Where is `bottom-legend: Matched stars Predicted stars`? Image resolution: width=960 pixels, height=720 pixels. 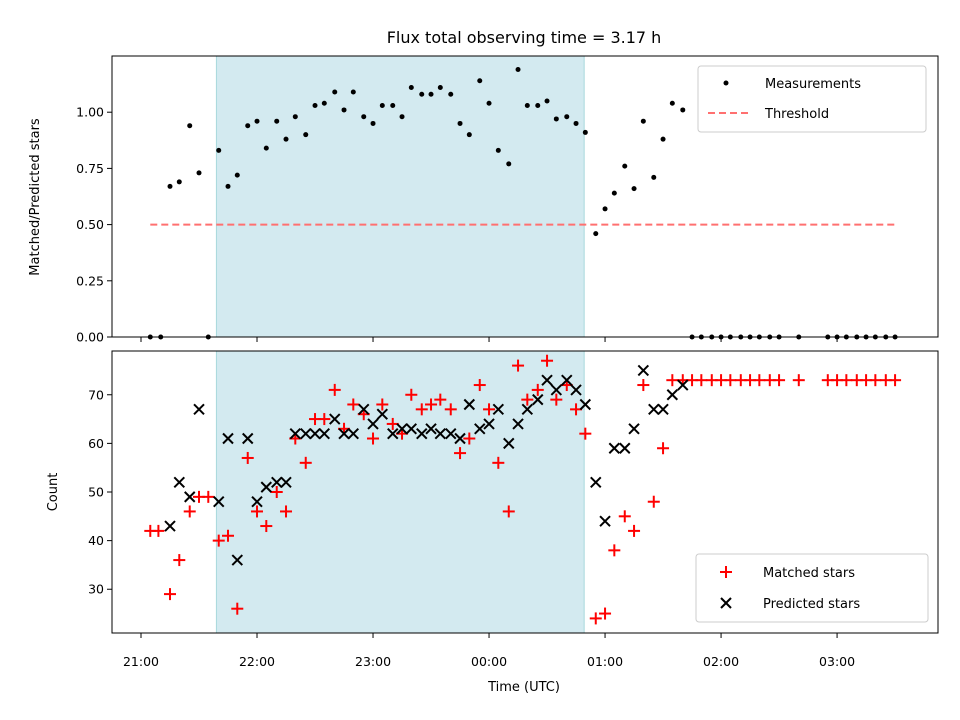
bottom-legend: Matched stars Predicted stars is located at coordinates (812, 588).